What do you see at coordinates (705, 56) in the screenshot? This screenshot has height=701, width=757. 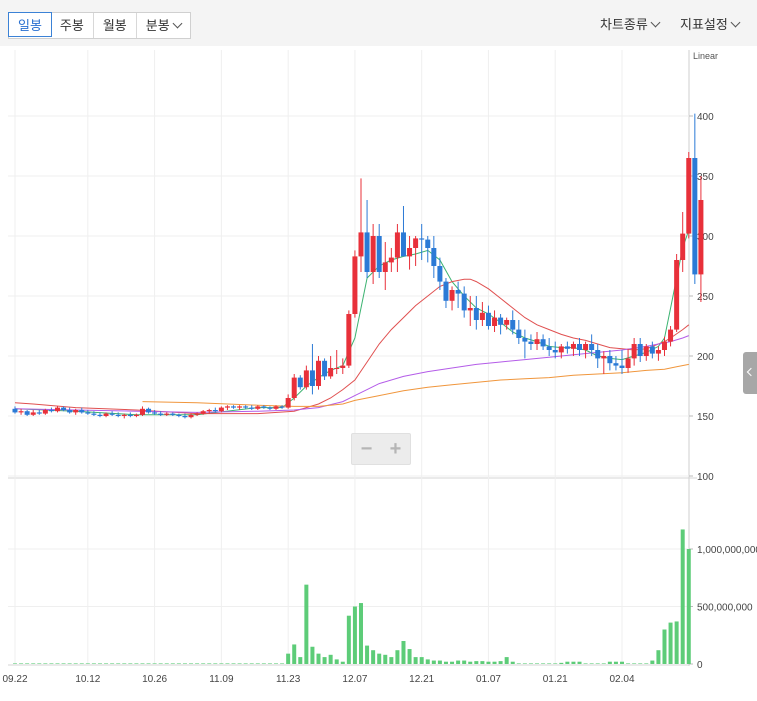 I see `scale-label: Linear` at bounding box center [705, 56].